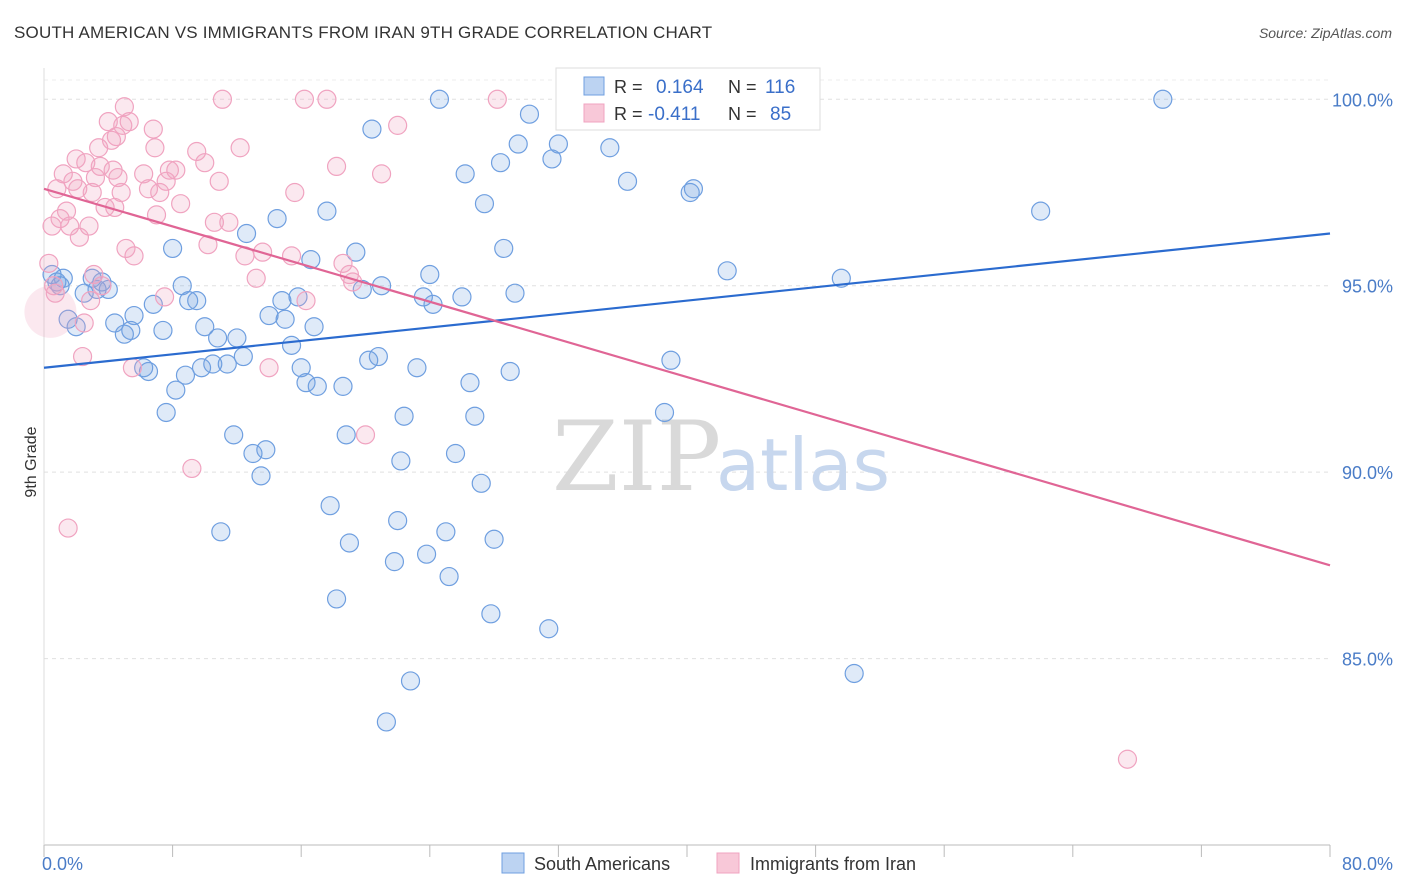 Image resolution: width=1406 pixels, height=892 pixels. I want to click on legend-n-value-2: 85, so click(780, 114).